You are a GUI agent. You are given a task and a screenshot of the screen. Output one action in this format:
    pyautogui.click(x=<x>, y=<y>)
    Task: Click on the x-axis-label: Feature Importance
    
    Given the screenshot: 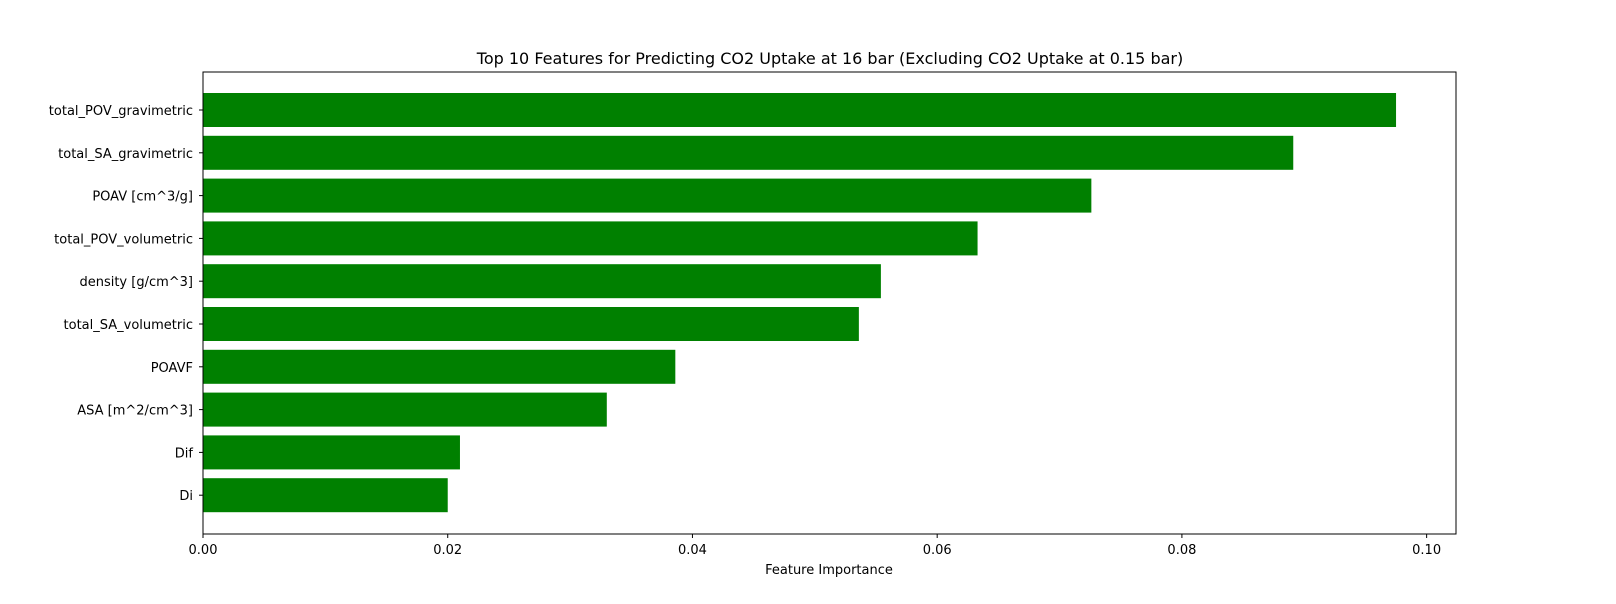 What is the action you would take?
    pyautogui.click(x=829, y=570)
    